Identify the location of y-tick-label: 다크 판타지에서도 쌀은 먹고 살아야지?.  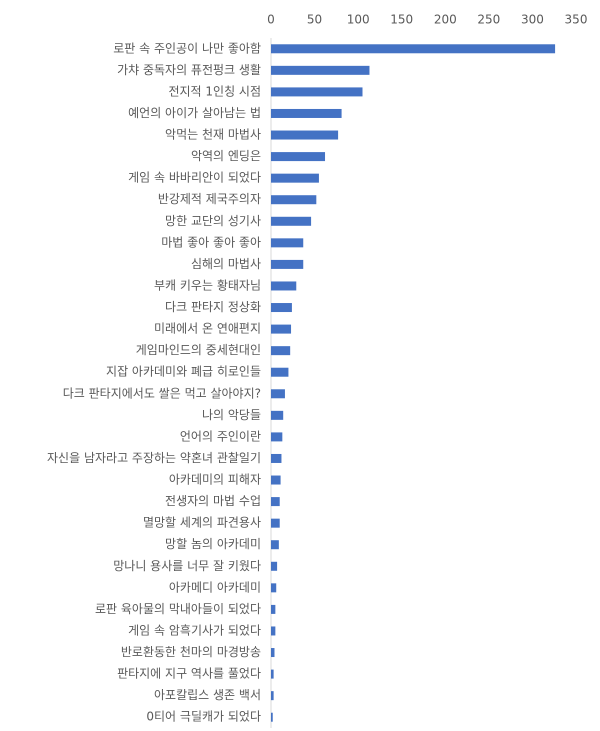
(162, 393).